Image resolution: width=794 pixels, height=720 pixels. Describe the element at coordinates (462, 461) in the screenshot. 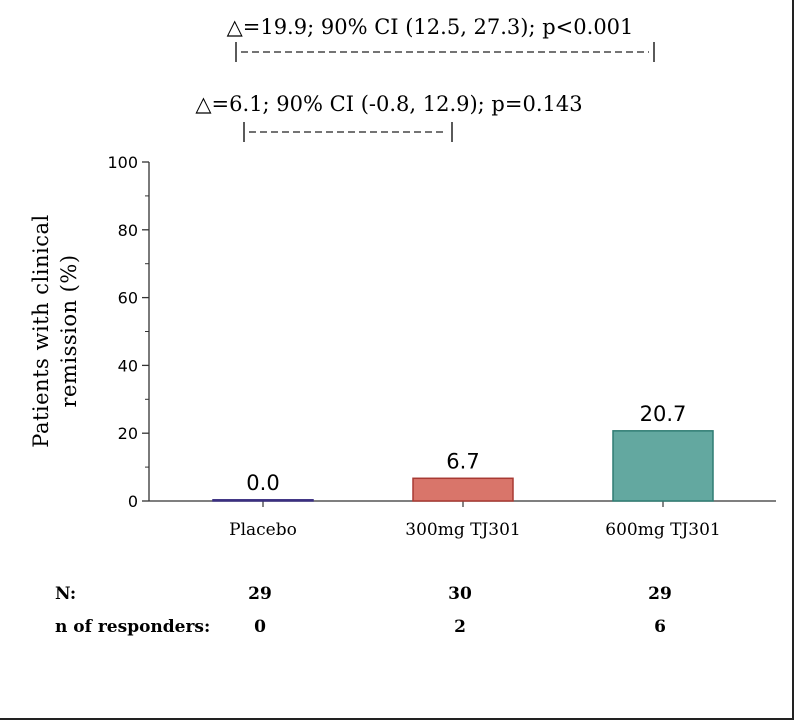

I see `bar-value-label: 6.7` at that location.